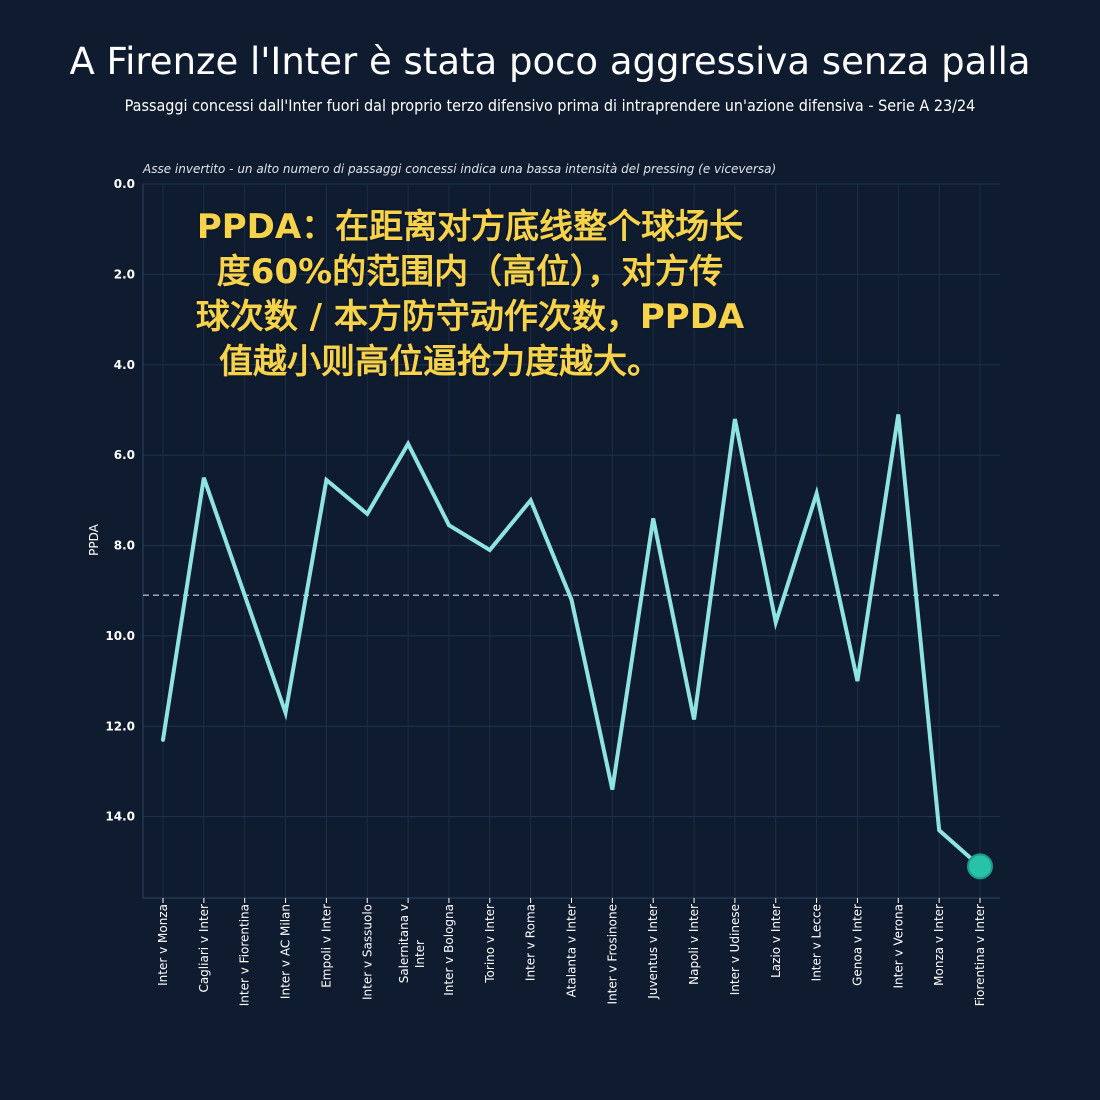  I want to click on x-tick-text: Atalanta v Inter, so click(572, 950).